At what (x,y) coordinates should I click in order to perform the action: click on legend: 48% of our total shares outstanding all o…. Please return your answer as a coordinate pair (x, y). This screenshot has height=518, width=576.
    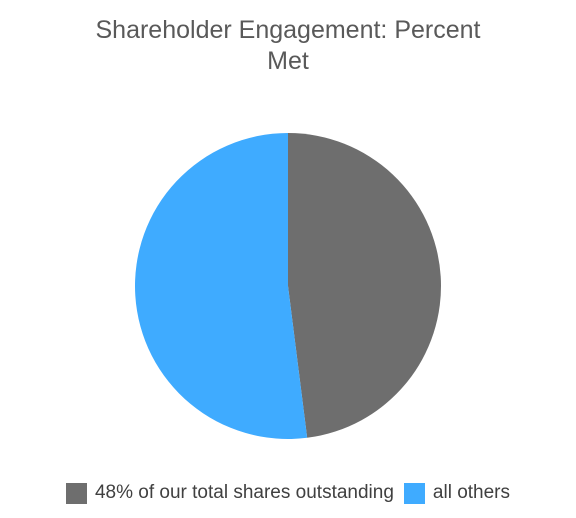
    Looking at the image, I should click on (288, 493).